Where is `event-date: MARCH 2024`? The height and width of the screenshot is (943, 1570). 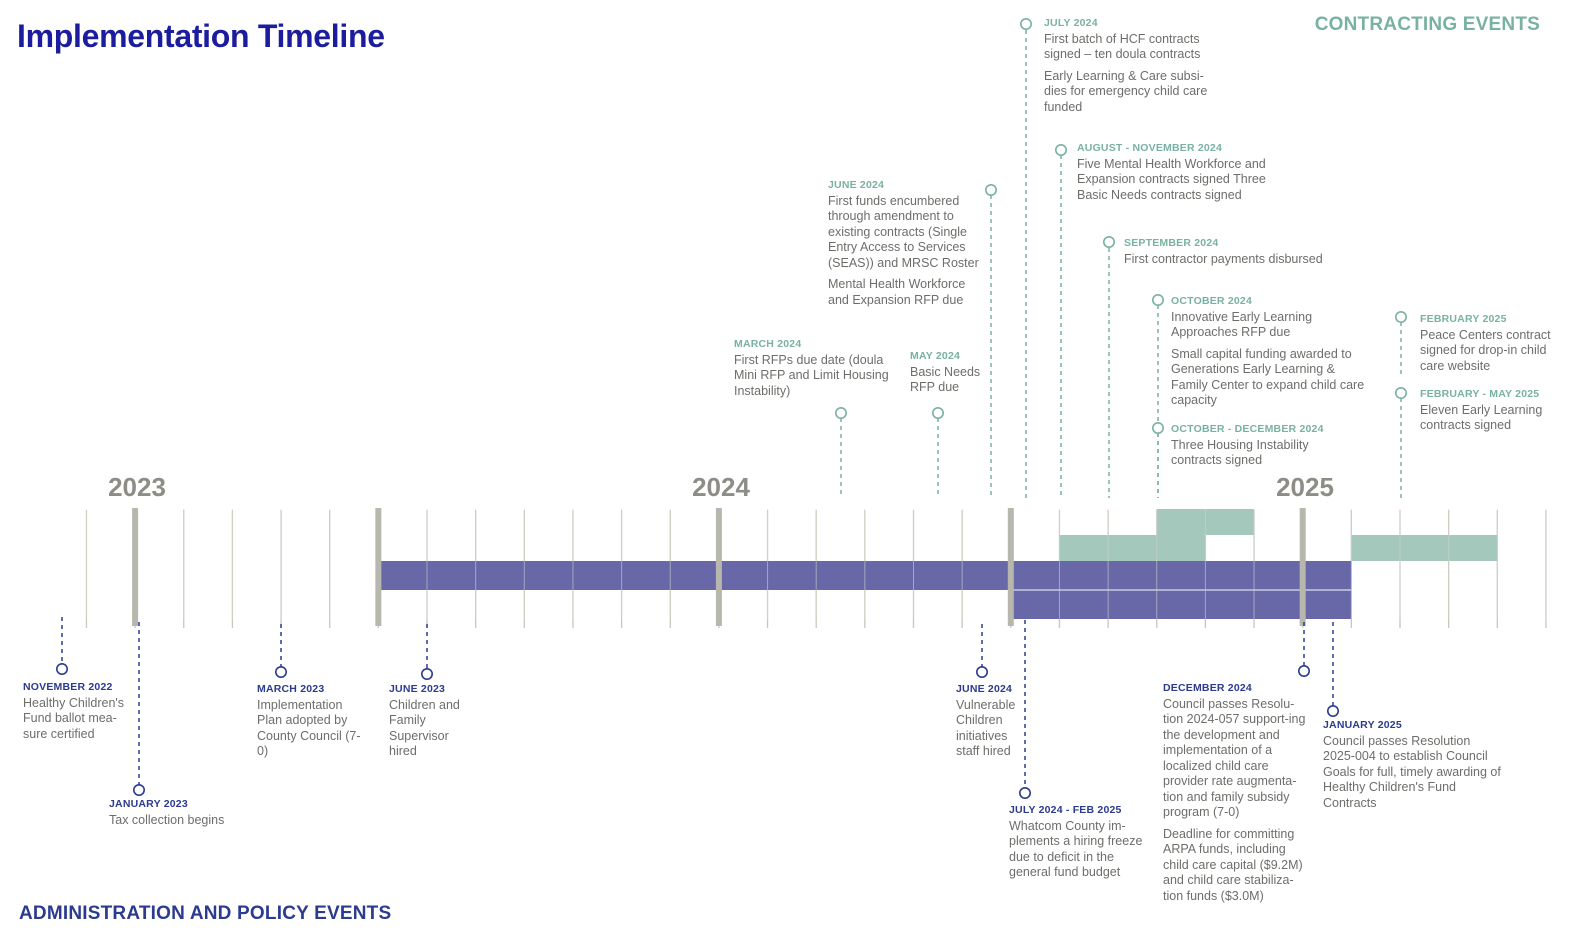
event-date: MARCH 2024 is located at coordinates (768, 344).